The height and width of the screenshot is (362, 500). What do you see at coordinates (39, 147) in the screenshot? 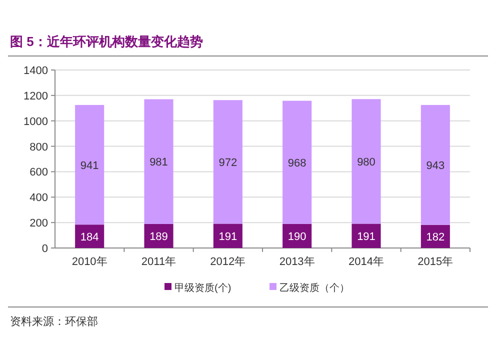
I see `y-tick-label: 800` at bounding box center [39, 147].